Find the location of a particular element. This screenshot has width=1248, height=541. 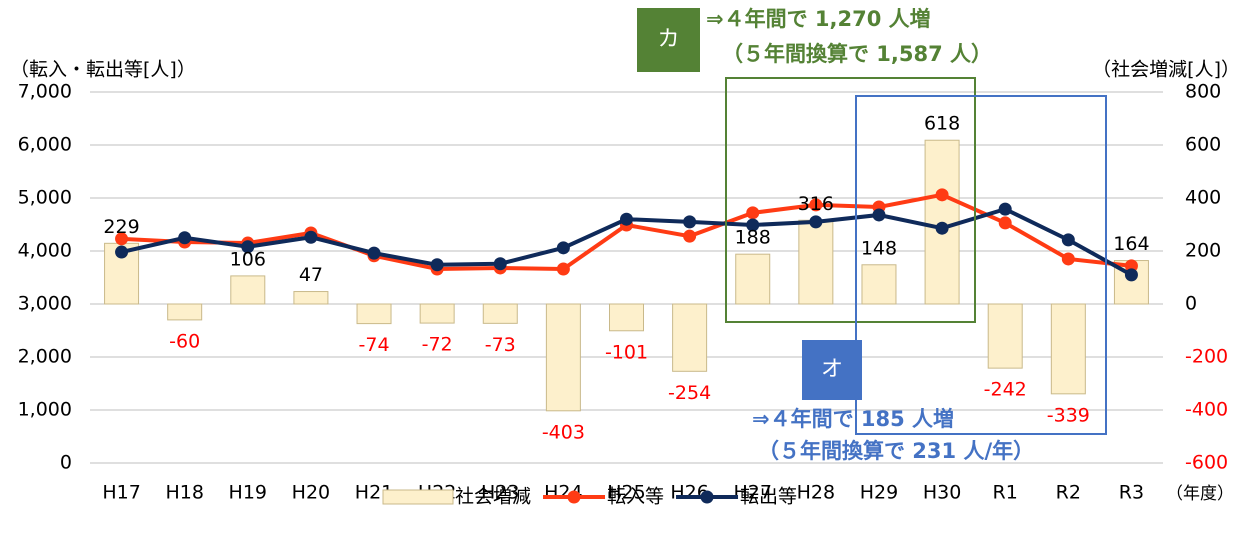

data-label: 164 is located at coordinates (1131, 244).